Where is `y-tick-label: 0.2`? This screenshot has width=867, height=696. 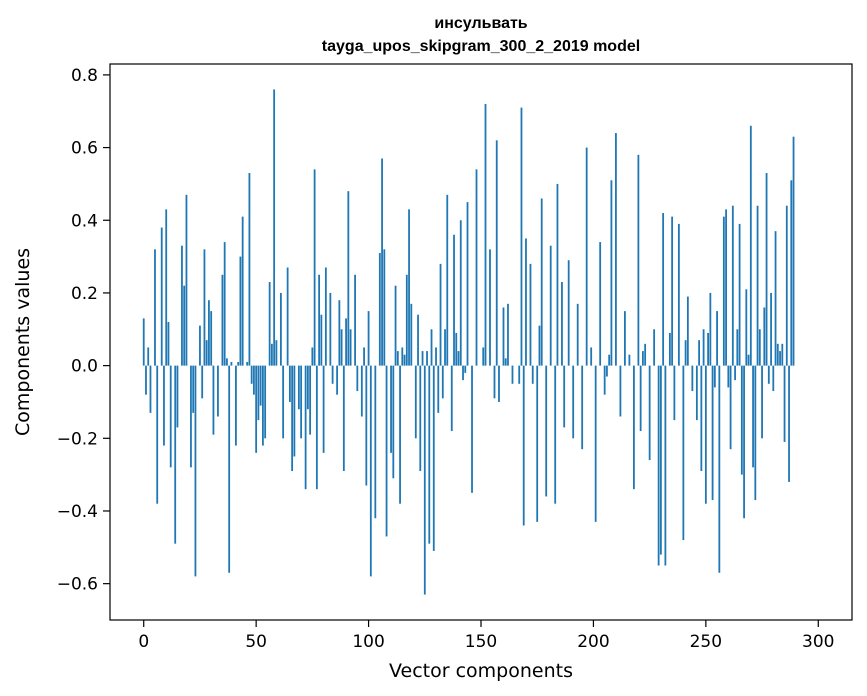 y-tick-label: 0.2 is located at coordinates (84, 294).